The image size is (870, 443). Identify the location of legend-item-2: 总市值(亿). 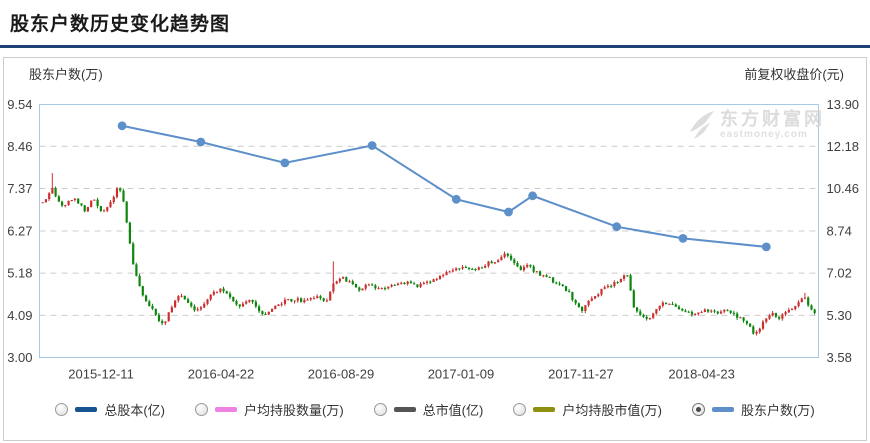
(428, 409).